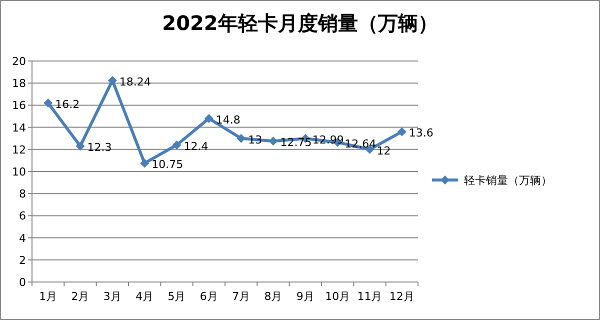 The image size is (600, 320). Describe the element at coordinates (369, 296) in the screenshot. I see `x-tick-label: 11月` at that location.